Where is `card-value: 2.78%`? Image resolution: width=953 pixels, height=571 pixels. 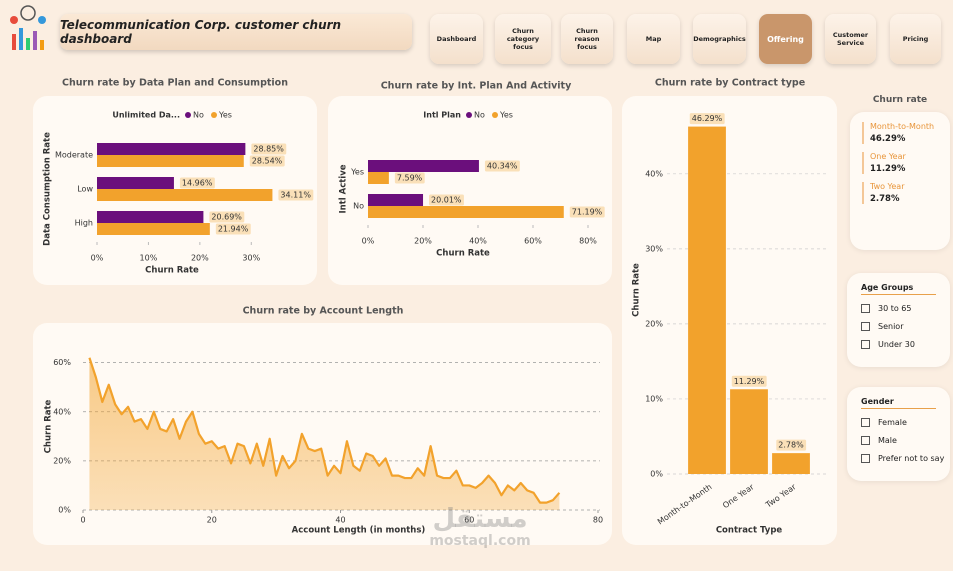
card-value: 2.78% is located at coordinates (885, 199).